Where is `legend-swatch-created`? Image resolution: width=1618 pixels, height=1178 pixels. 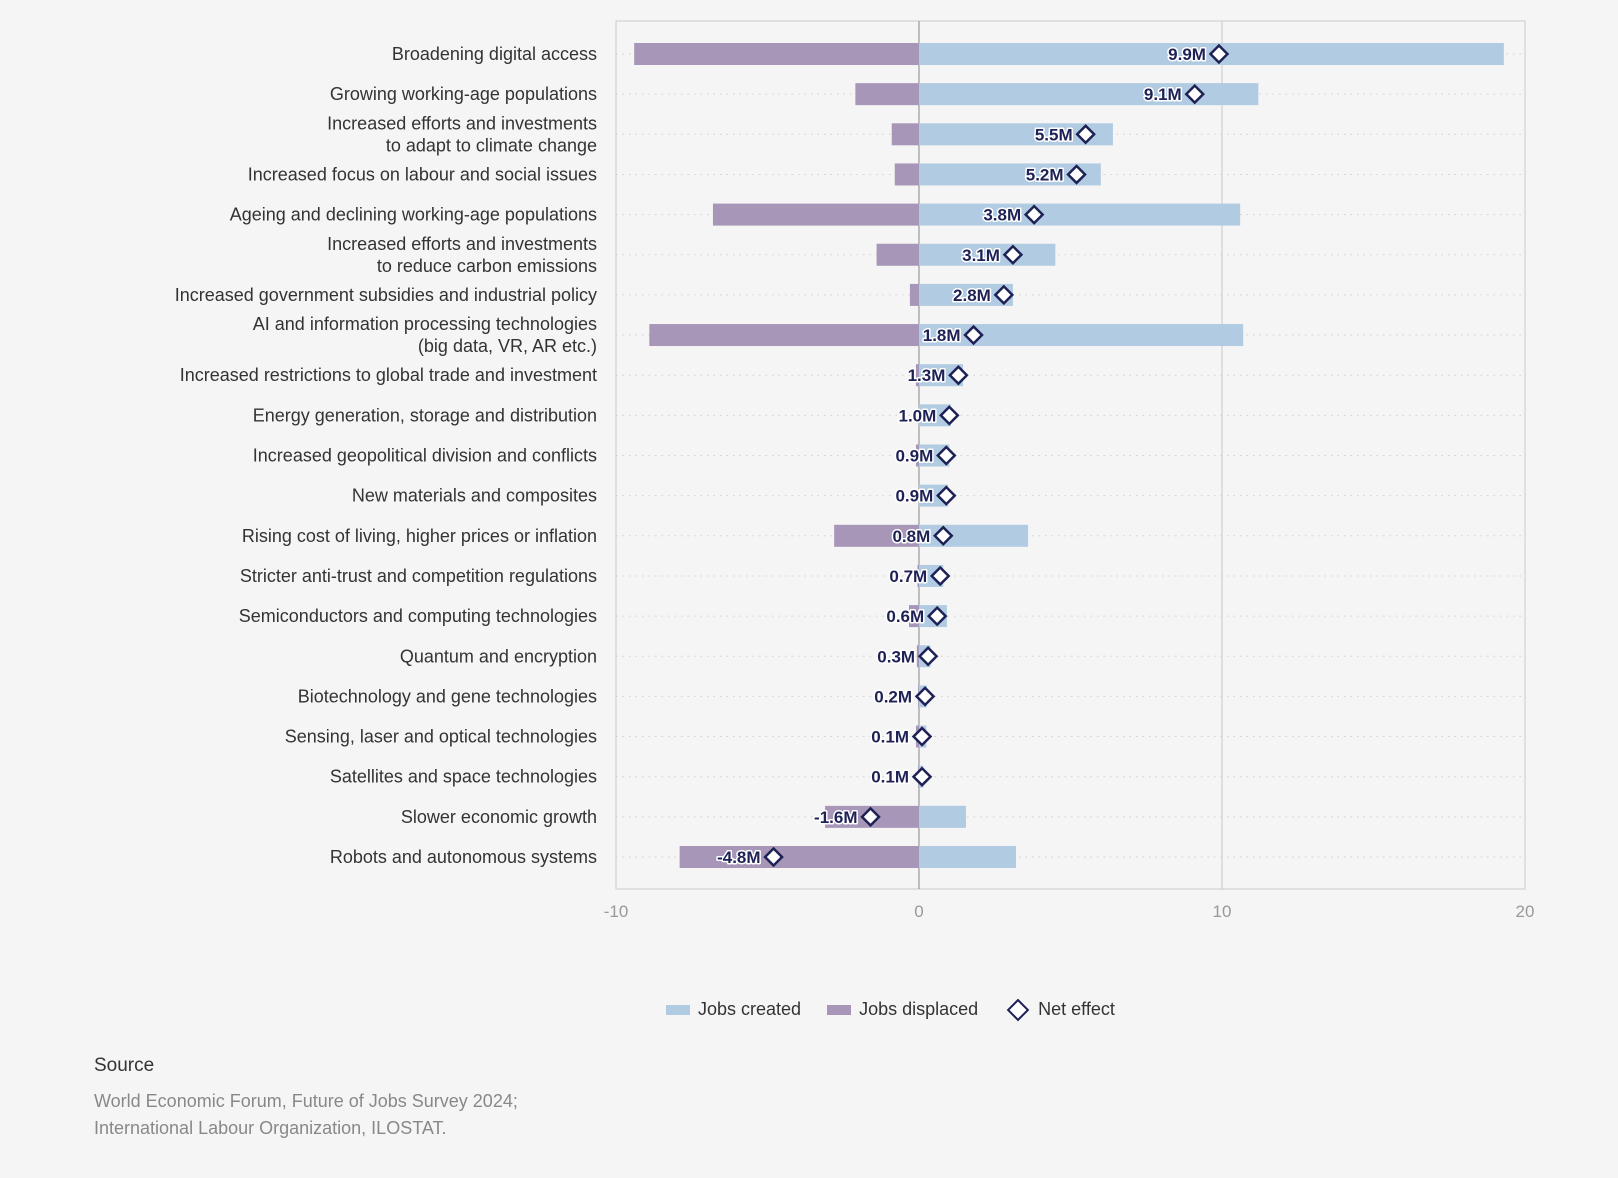 legend-swatch-created is located at coordinates (678, 1009).